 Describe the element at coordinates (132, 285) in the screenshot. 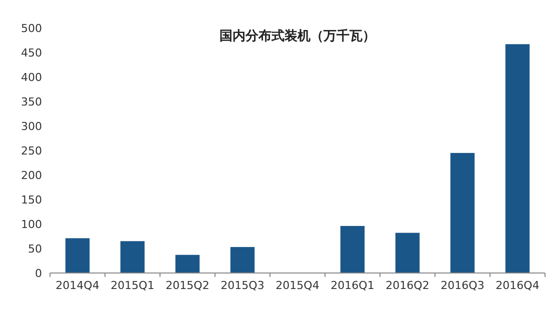

I see `x-tick-label: 2015Q1` at that location.